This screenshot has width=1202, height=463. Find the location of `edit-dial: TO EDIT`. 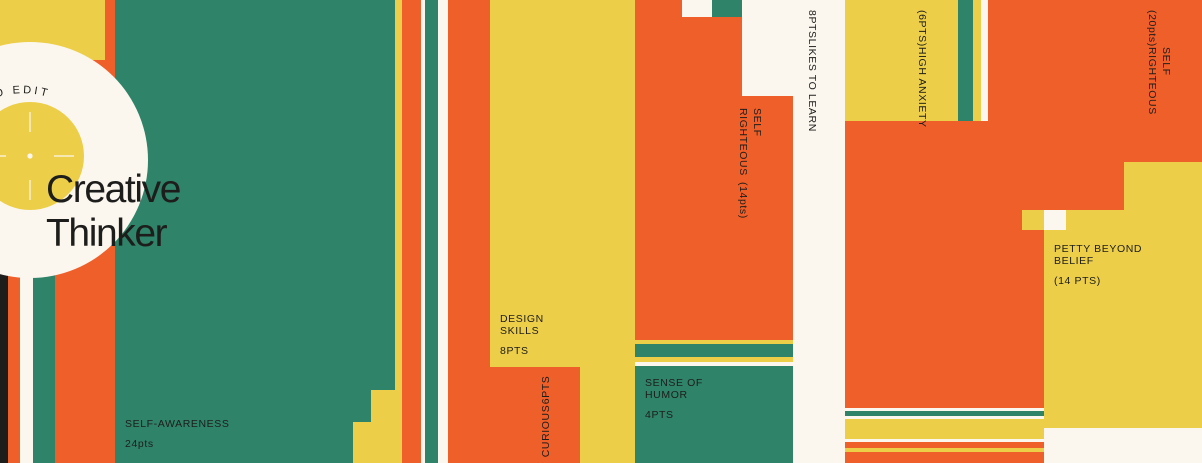

edit-dial: TO EDIT is located at coordinates (75, 160).